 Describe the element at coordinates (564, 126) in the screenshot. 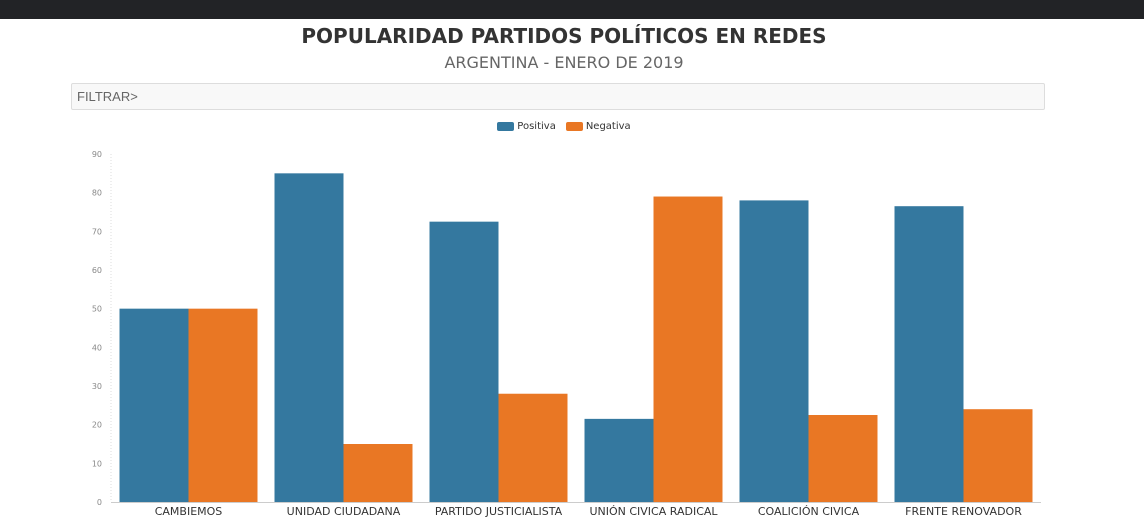

I see `chart-legend: Positiva Negativa` at that location.